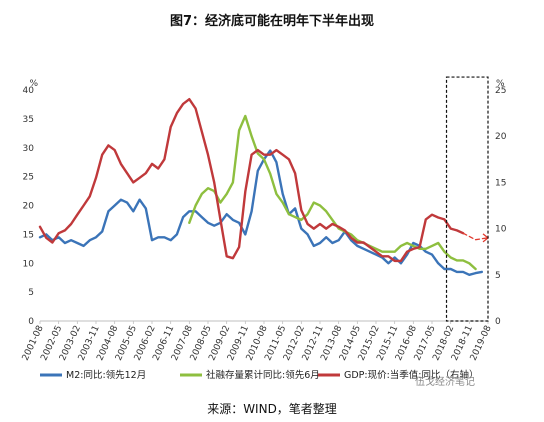 This screenshot has height=422, width=544. Describe the element at coordinates (29, 149) in the screenshot. I see `y-left-tick-label: 30` at that location.